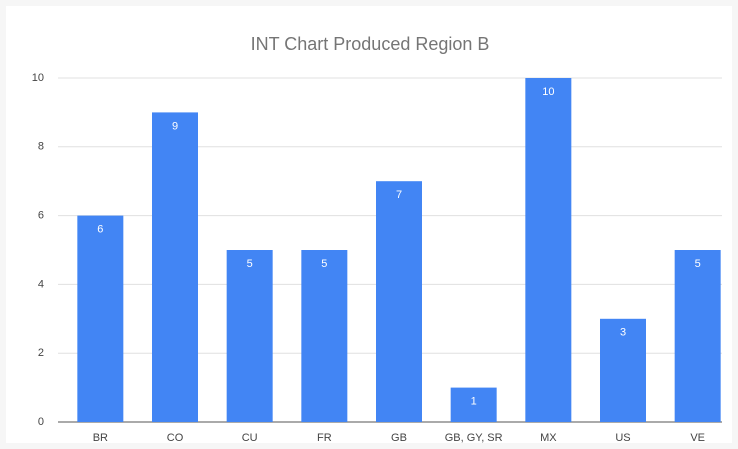 Image resolution: width=738 pixels, height=449 pixels. I want to click on value-label: 3, so click(623, 333).